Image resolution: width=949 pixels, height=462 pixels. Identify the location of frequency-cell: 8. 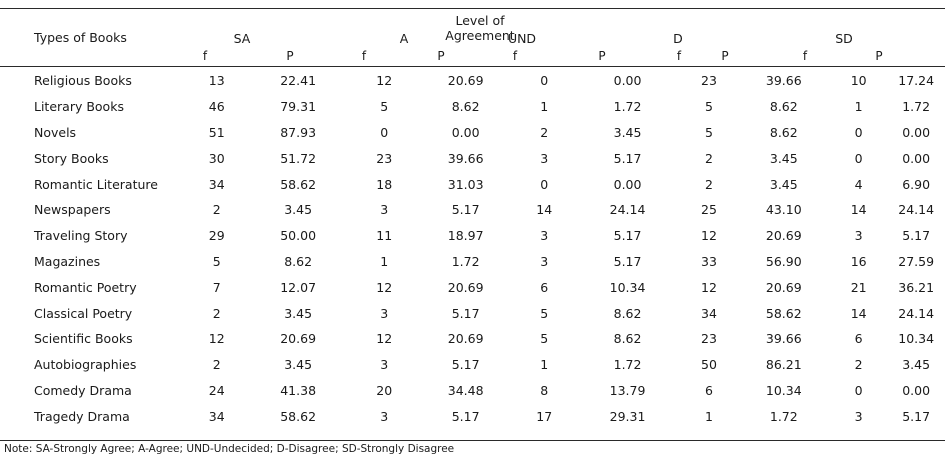
(544, 390).